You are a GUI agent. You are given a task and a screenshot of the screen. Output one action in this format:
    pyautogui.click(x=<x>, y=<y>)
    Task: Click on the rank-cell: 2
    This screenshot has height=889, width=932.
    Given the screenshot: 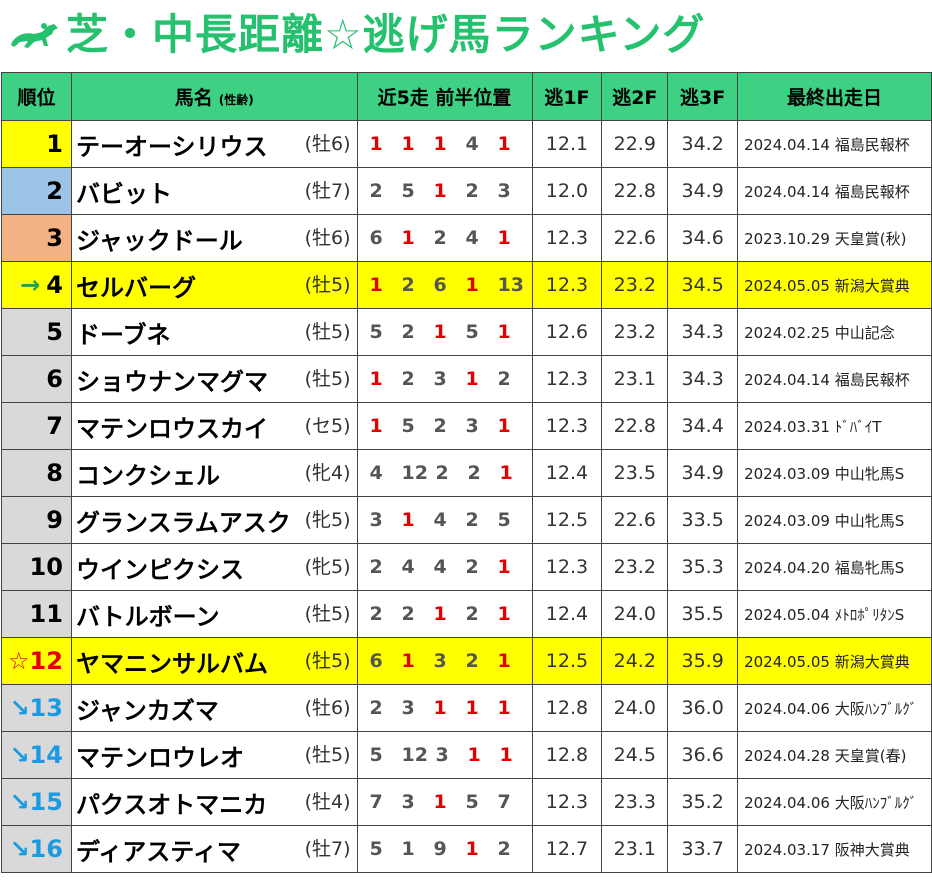 What is the action you would take?
    pyautogui.click(x=36, y=191)
    